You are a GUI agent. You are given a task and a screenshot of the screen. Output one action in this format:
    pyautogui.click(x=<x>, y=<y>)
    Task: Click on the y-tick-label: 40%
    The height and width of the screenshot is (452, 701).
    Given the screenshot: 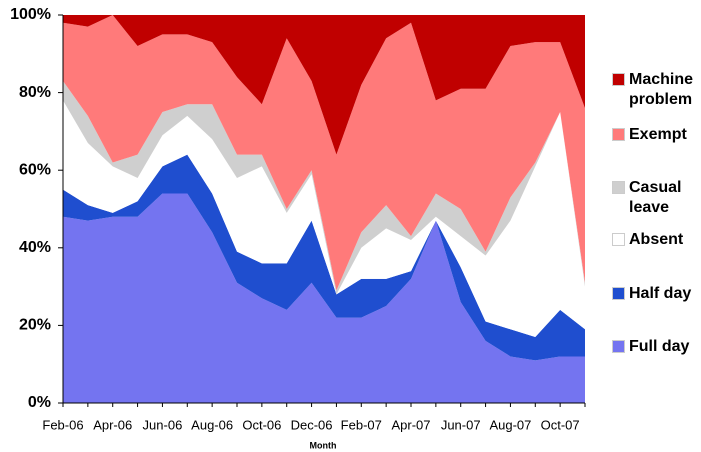 What is the action you would take?
    pyautogui.click(x=35, y=247)
    